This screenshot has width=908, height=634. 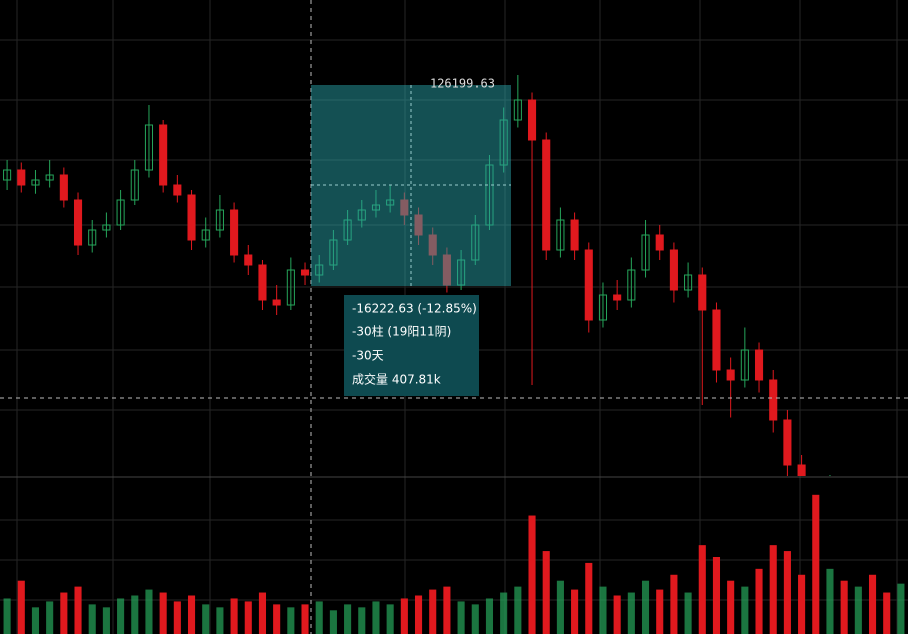 I want to click on measure-volume: 成交量 407.81k, so click(x=396, y=379).